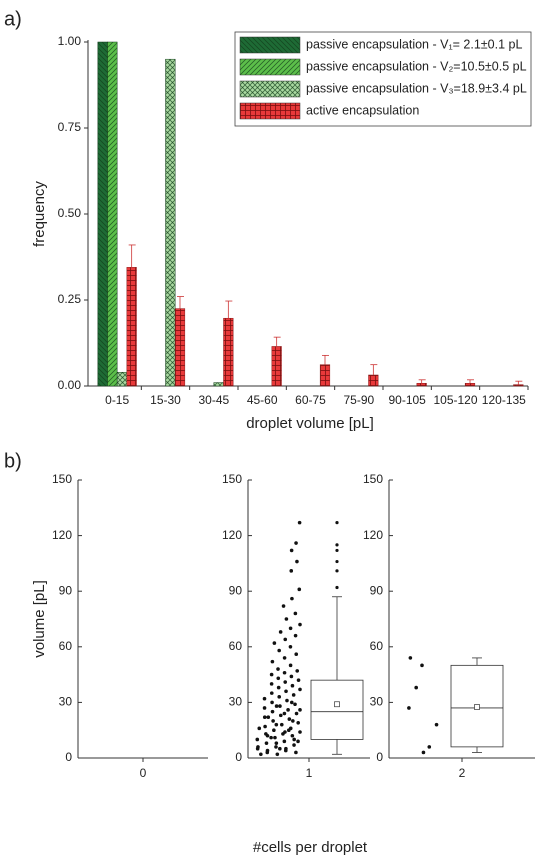  Describe the element at coordinates (70, 385) in the screenshot. I see `y-tick-label: 0.00` at that location.